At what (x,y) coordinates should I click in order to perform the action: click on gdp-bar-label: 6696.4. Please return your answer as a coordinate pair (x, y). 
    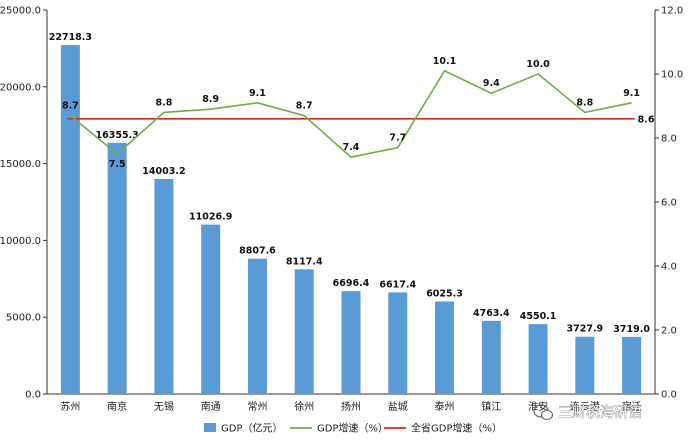
    Looking at the image, I should click on (351, 283).